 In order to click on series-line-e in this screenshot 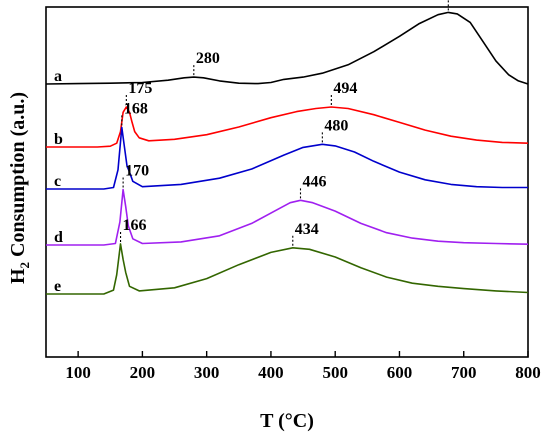, I will do `click(287, 269)`.